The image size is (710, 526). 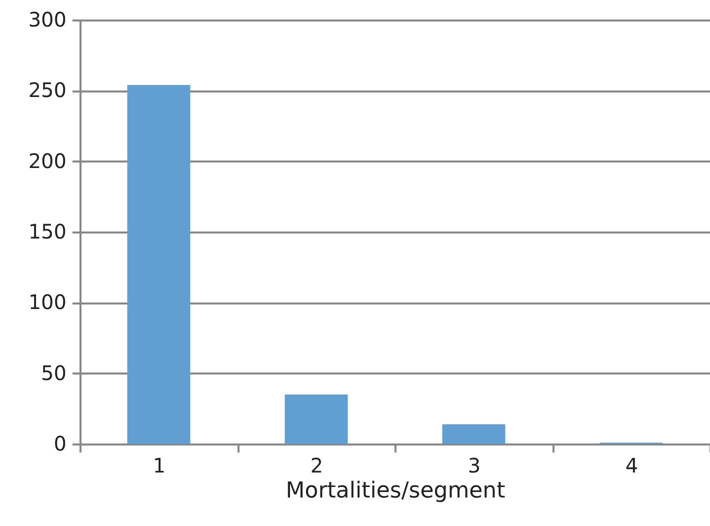 I want to click on y-tick-label: 150, so click(x=47, y=232).